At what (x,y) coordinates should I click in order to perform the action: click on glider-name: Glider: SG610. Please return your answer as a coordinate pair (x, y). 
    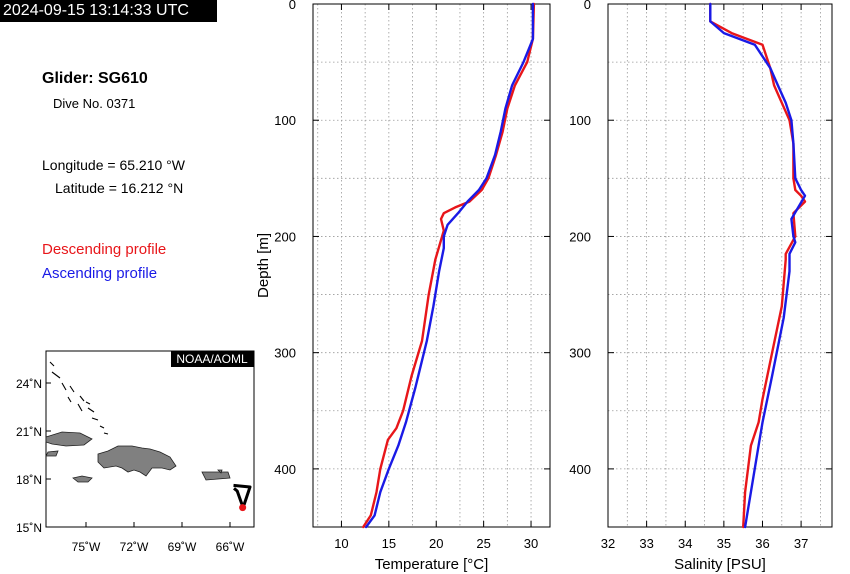
    Looking at the image, I should click on (95, 78).